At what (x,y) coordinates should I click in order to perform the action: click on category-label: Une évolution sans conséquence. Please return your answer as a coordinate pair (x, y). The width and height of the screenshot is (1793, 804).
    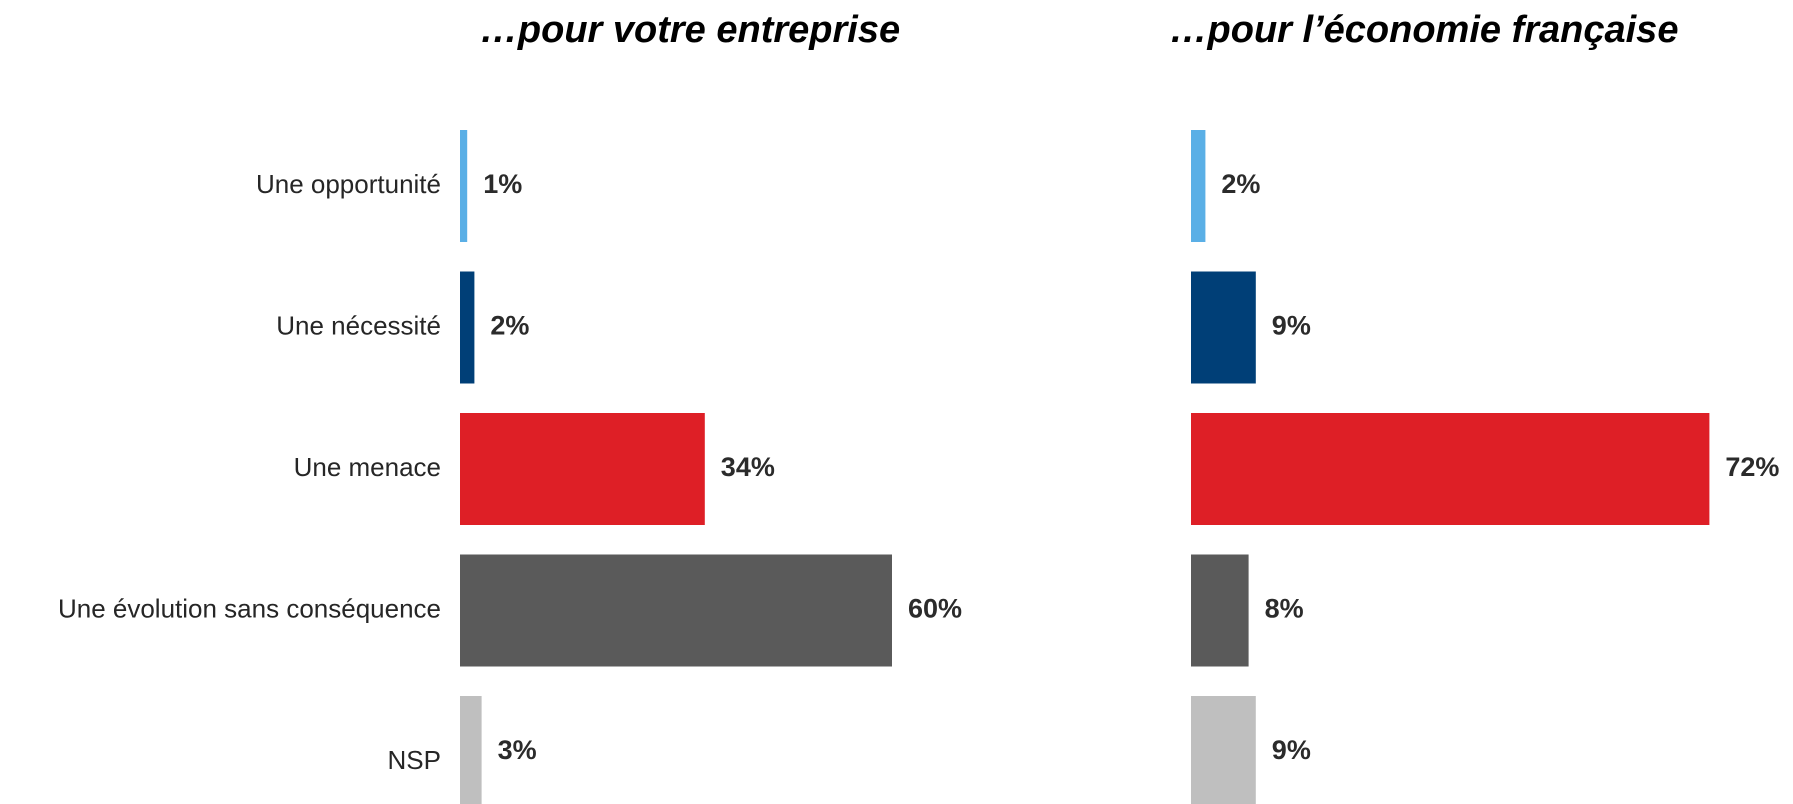
    Looking at the image, I should click on (249, 608).